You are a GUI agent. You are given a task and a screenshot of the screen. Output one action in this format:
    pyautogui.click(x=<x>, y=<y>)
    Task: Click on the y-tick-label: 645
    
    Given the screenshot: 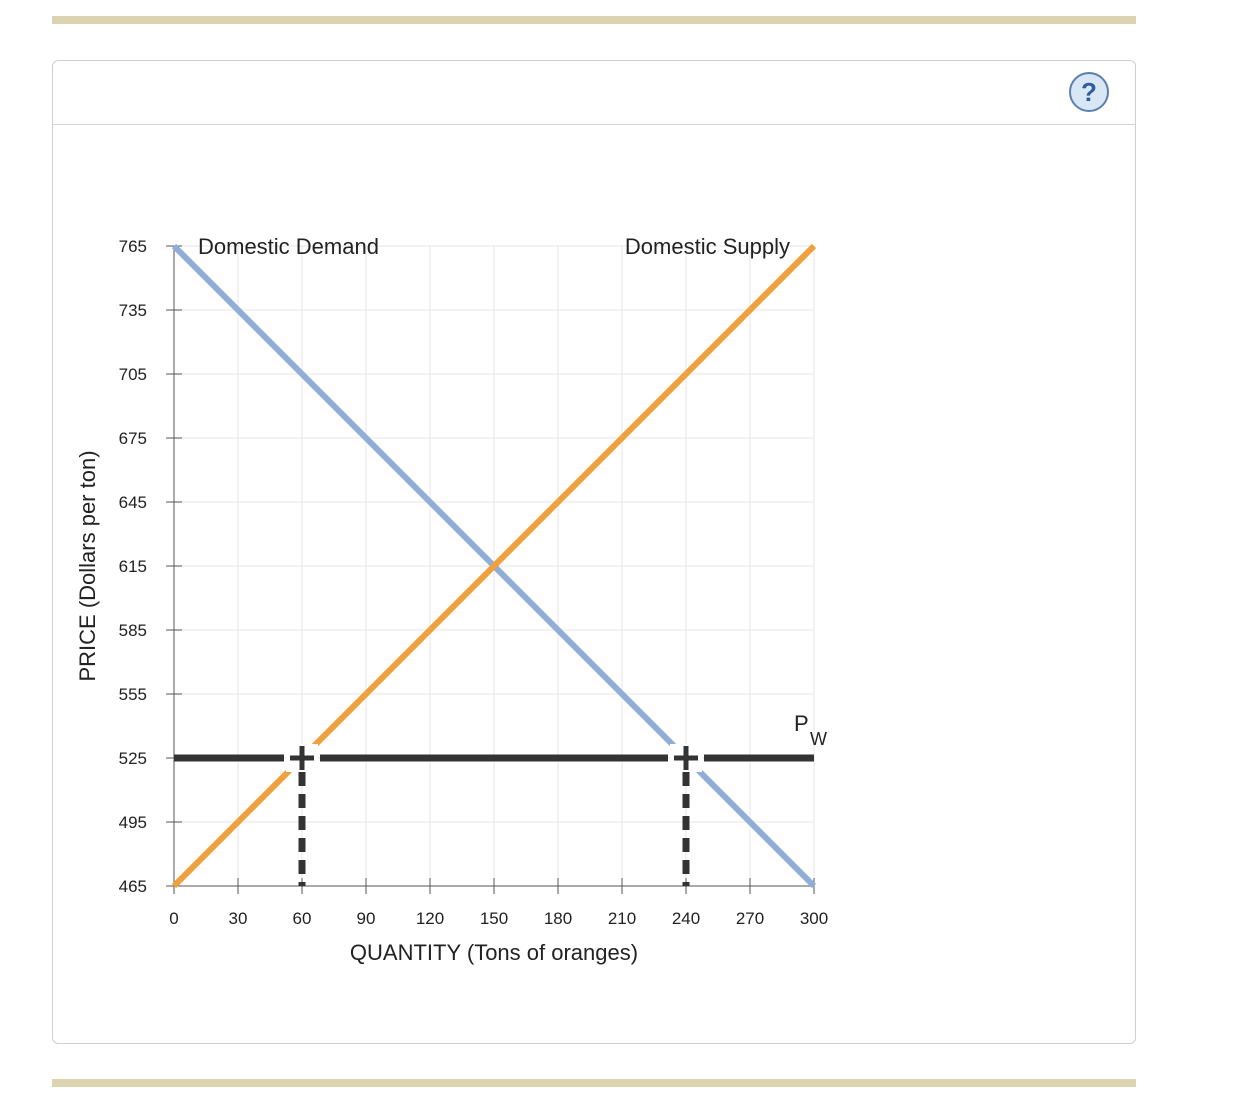 What is the action you would take?
    pyautogui.click(x=133, y=502)
    